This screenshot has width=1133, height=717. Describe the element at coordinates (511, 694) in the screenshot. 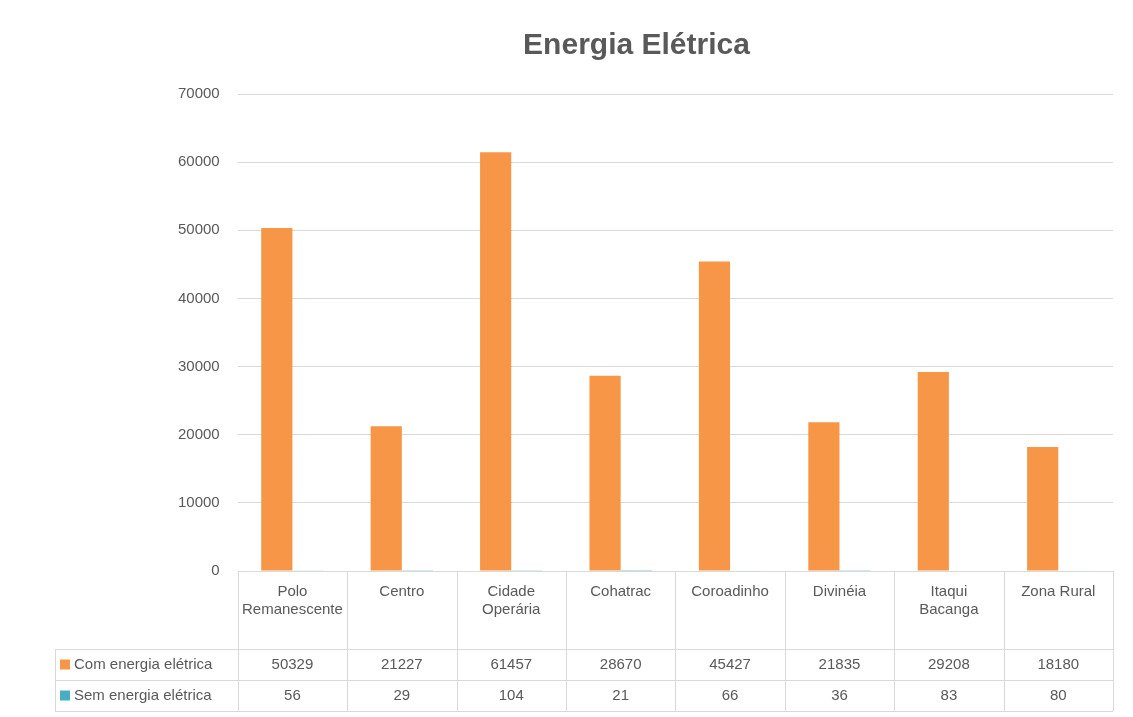

I see `data-label: 104` at that location.